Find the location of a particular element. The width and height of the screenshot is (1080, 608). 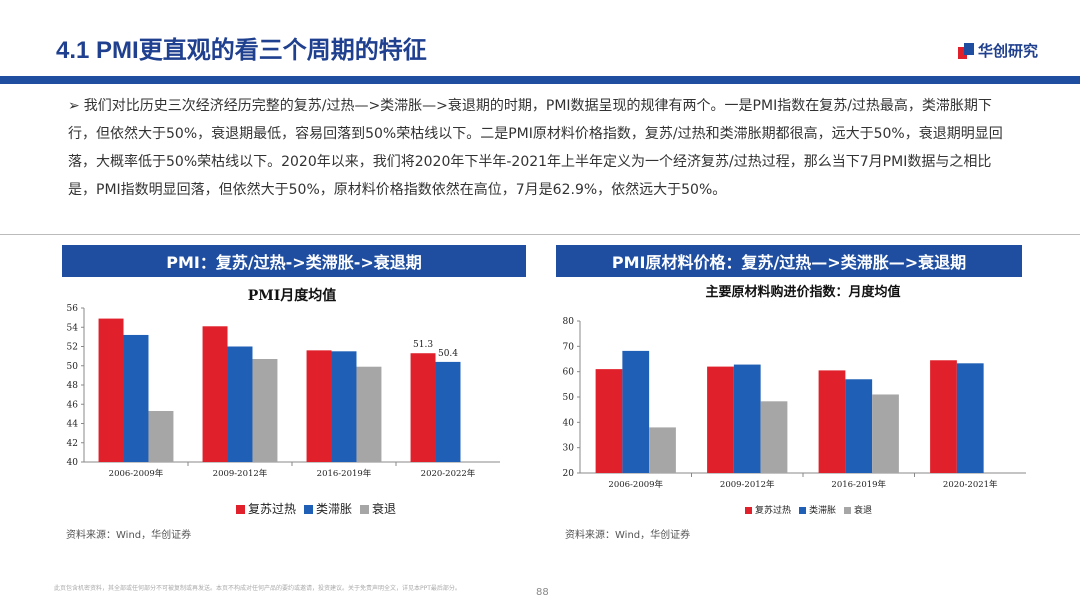

pmi-legend-label: 衰退 is located at coordinates (384, 508).